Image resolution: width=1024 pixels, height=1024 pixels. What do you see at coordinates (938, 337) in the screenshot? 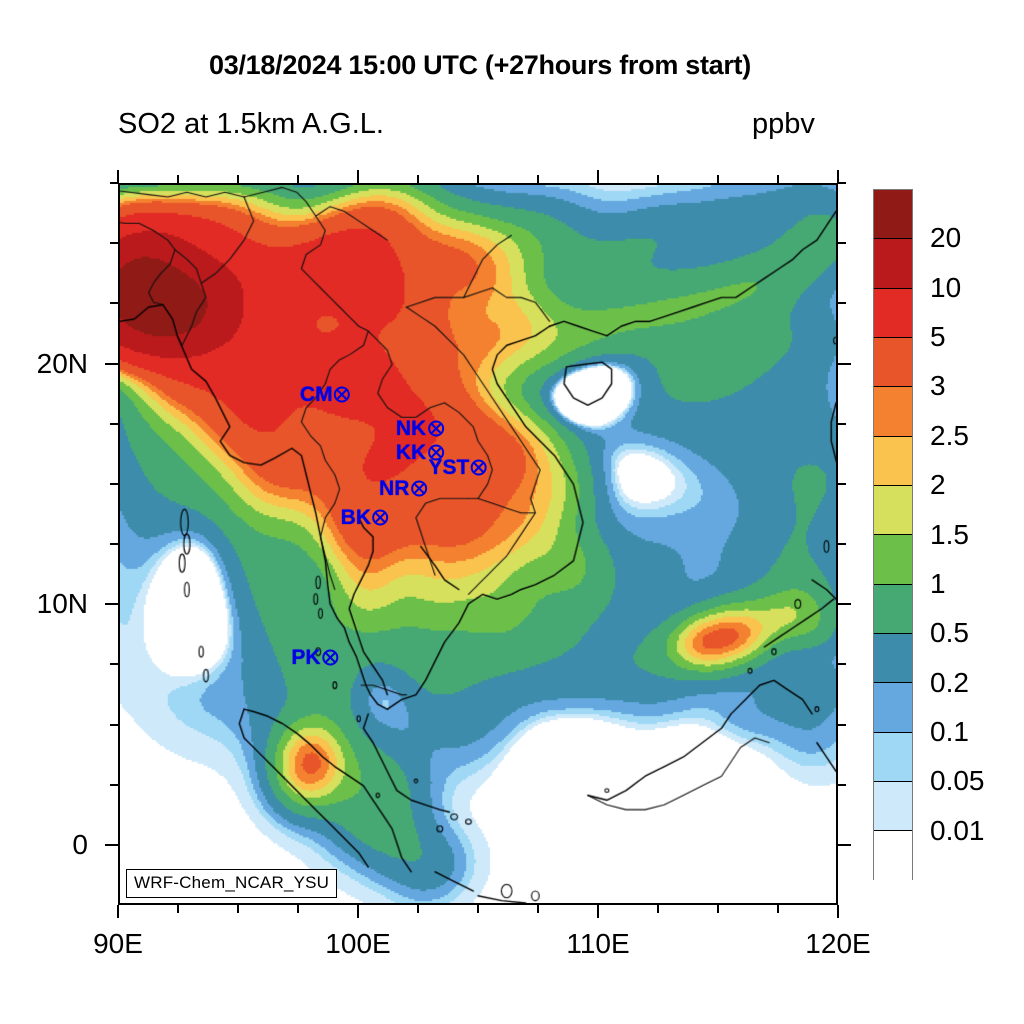
I see `colorbar-tick-label: 5` at bounding box center [938, 337].